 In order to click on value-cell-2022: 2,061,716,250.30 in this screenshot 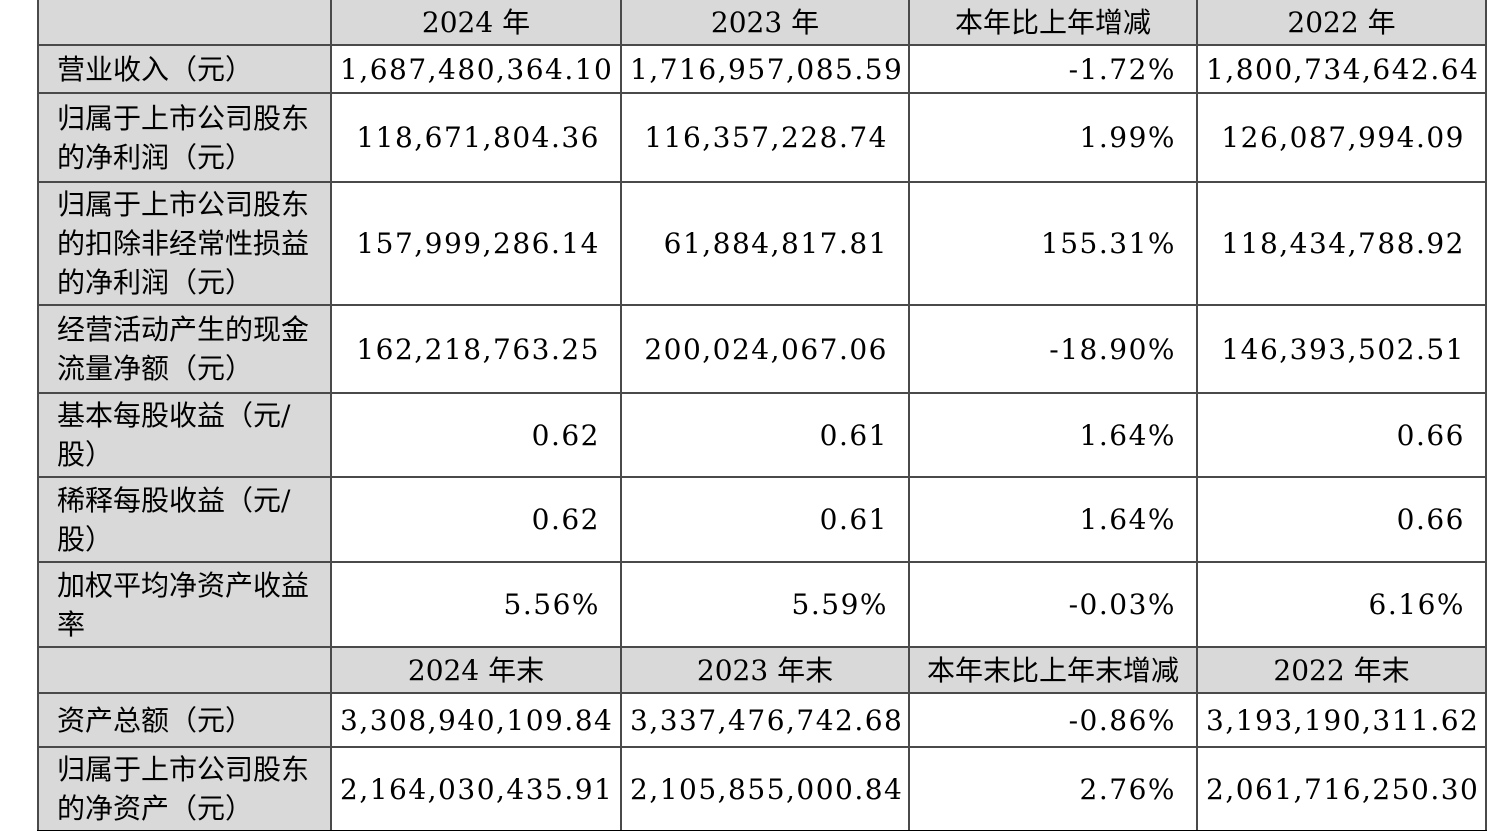, I will do `click(1341, 788)`.